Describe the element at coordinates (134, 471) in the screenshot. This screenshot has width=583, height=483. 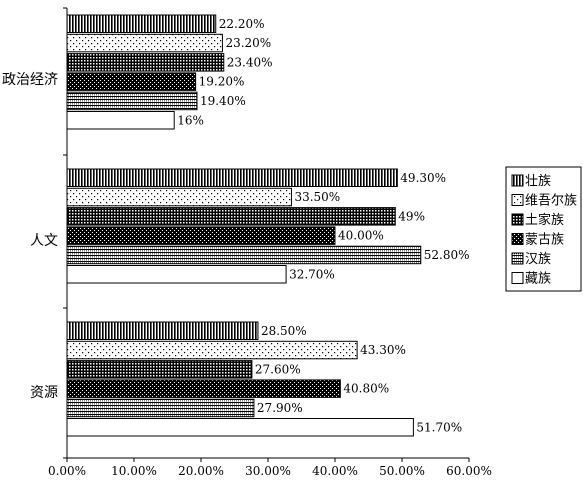
I see `x-tick-label: 10.00%` at that location.